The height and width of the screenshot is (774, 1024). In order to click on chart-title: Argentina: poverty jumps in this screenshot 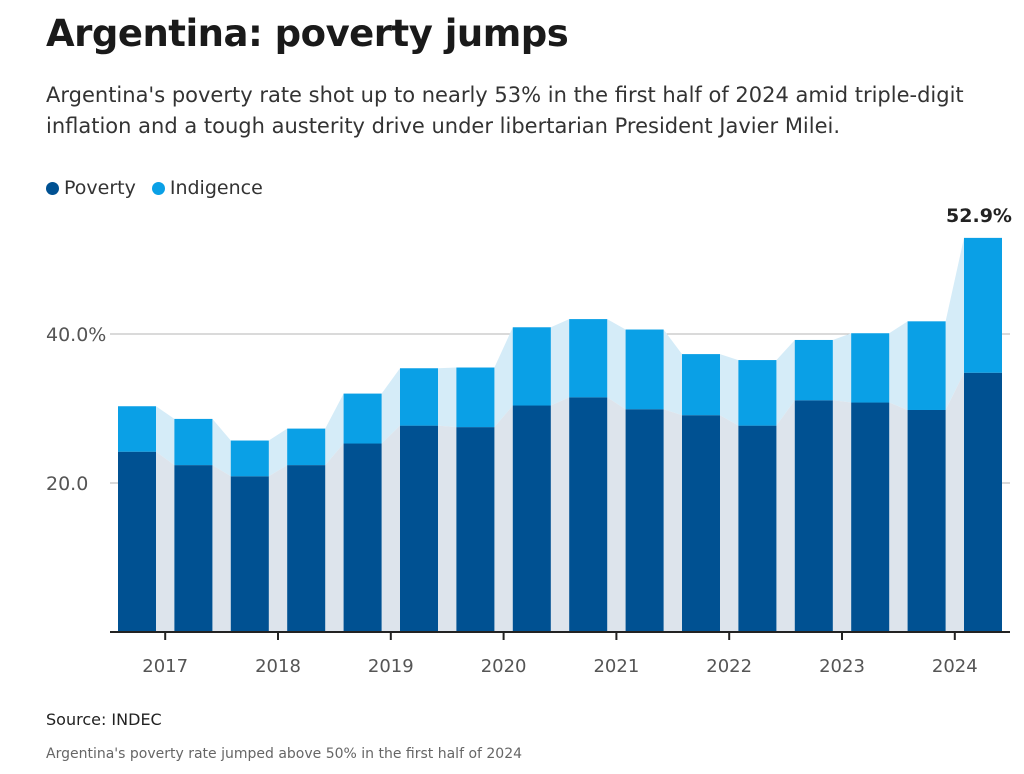, I will do `click(307, 33)`.